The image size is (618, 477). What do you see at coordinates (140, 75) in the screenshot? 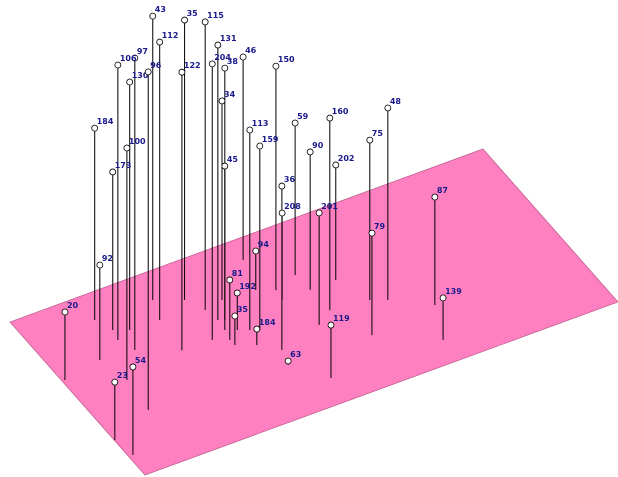
I see `point-label: 130` at bounding box center [140, 75].